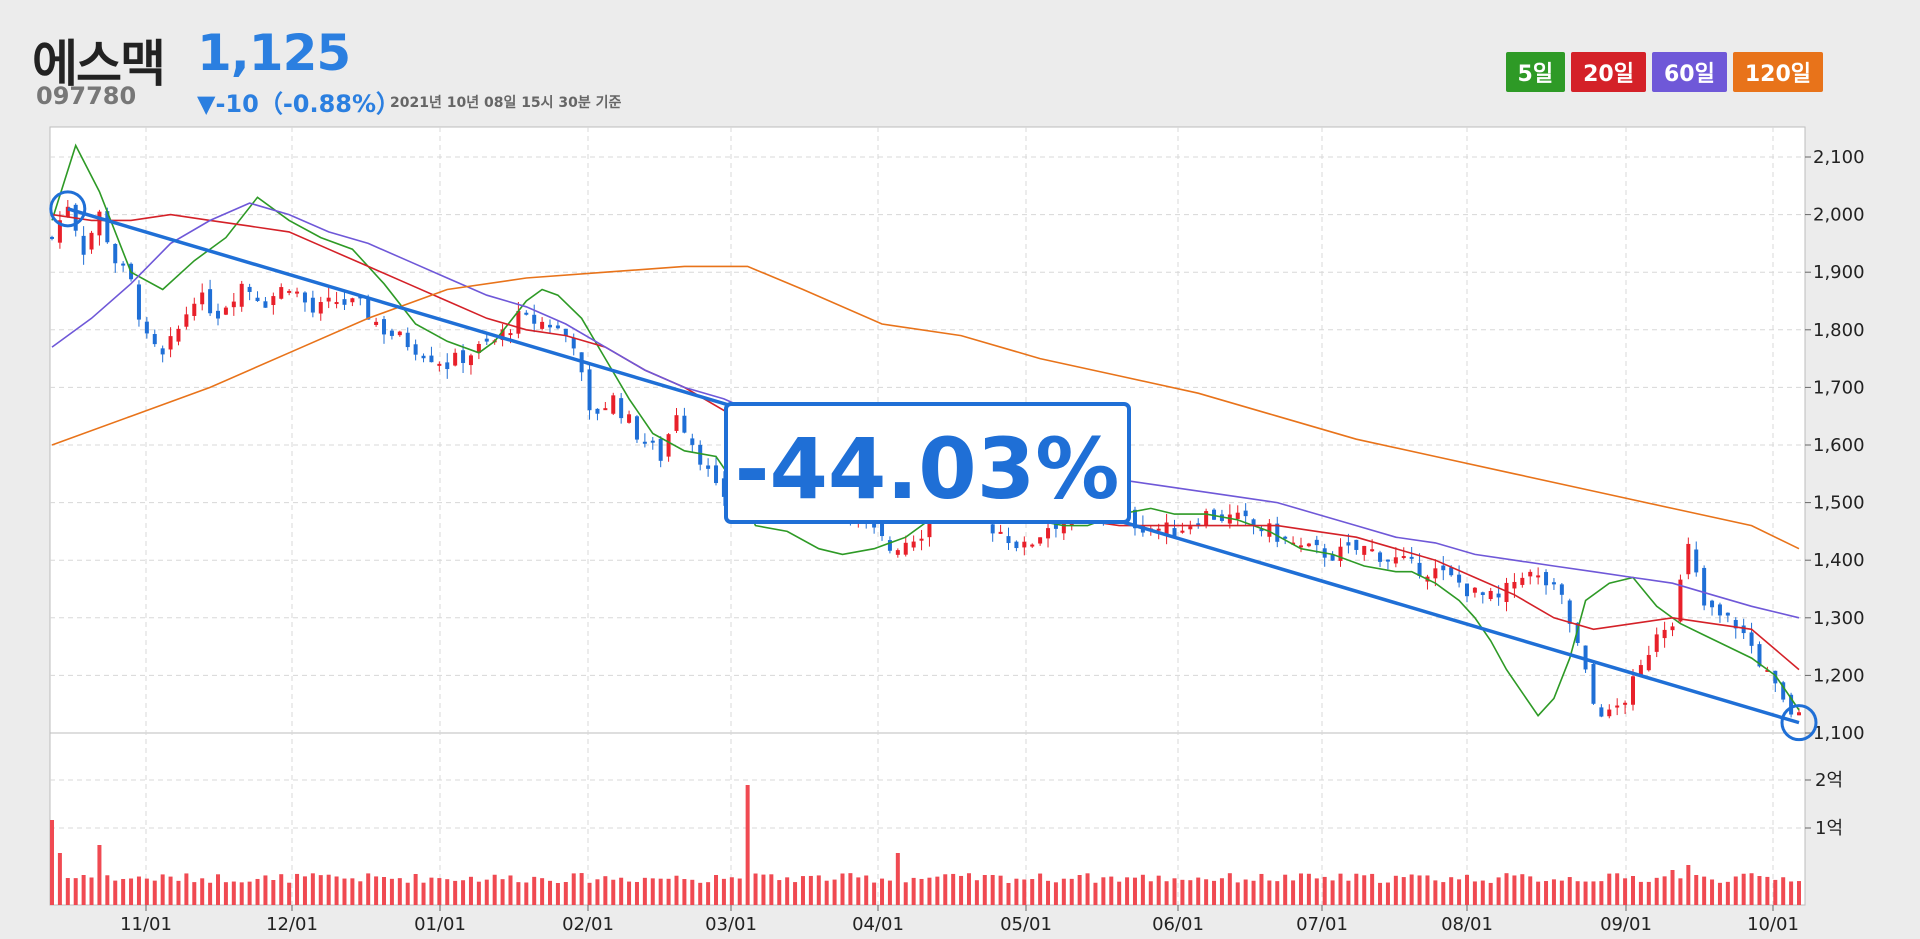  What do you see at coordinates (86, 96) in the screenshot?
I see `stock-code: 097780` at bounding box center [86, 96].